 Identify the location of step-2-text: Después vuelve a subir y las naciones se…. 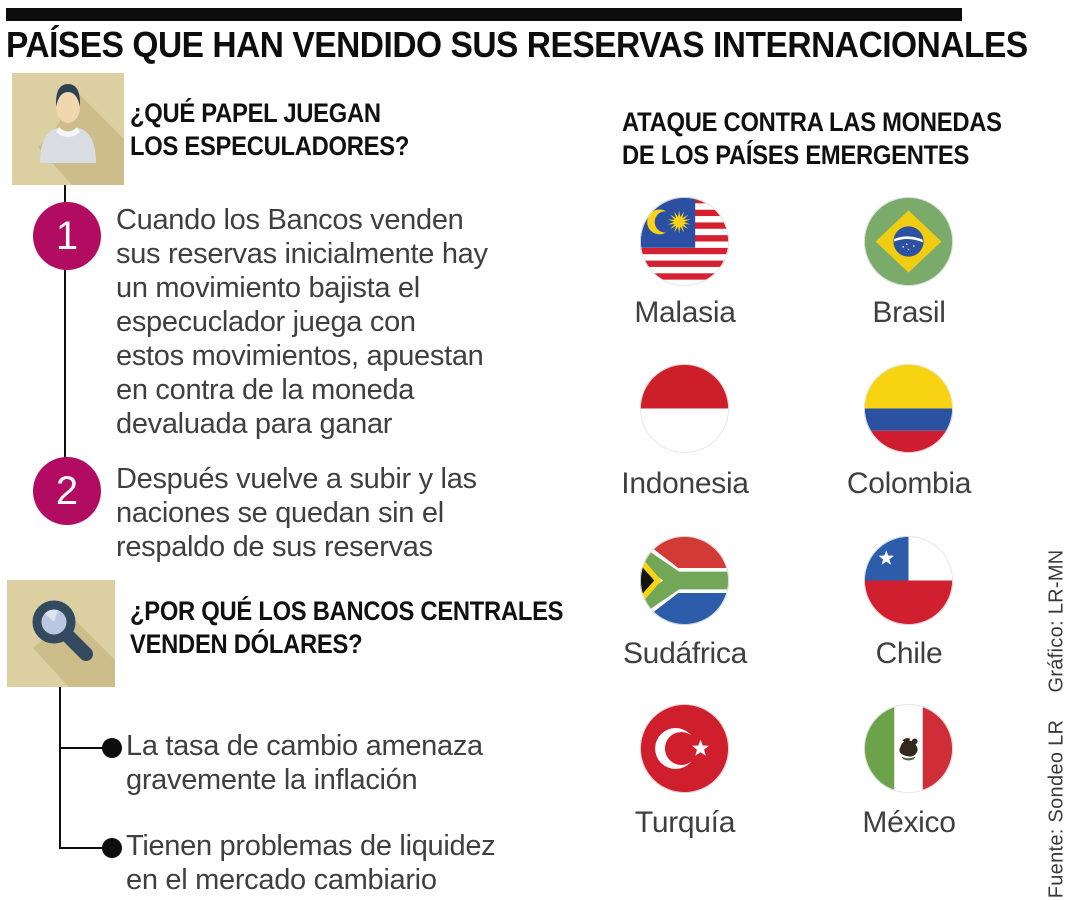
(296, 513).